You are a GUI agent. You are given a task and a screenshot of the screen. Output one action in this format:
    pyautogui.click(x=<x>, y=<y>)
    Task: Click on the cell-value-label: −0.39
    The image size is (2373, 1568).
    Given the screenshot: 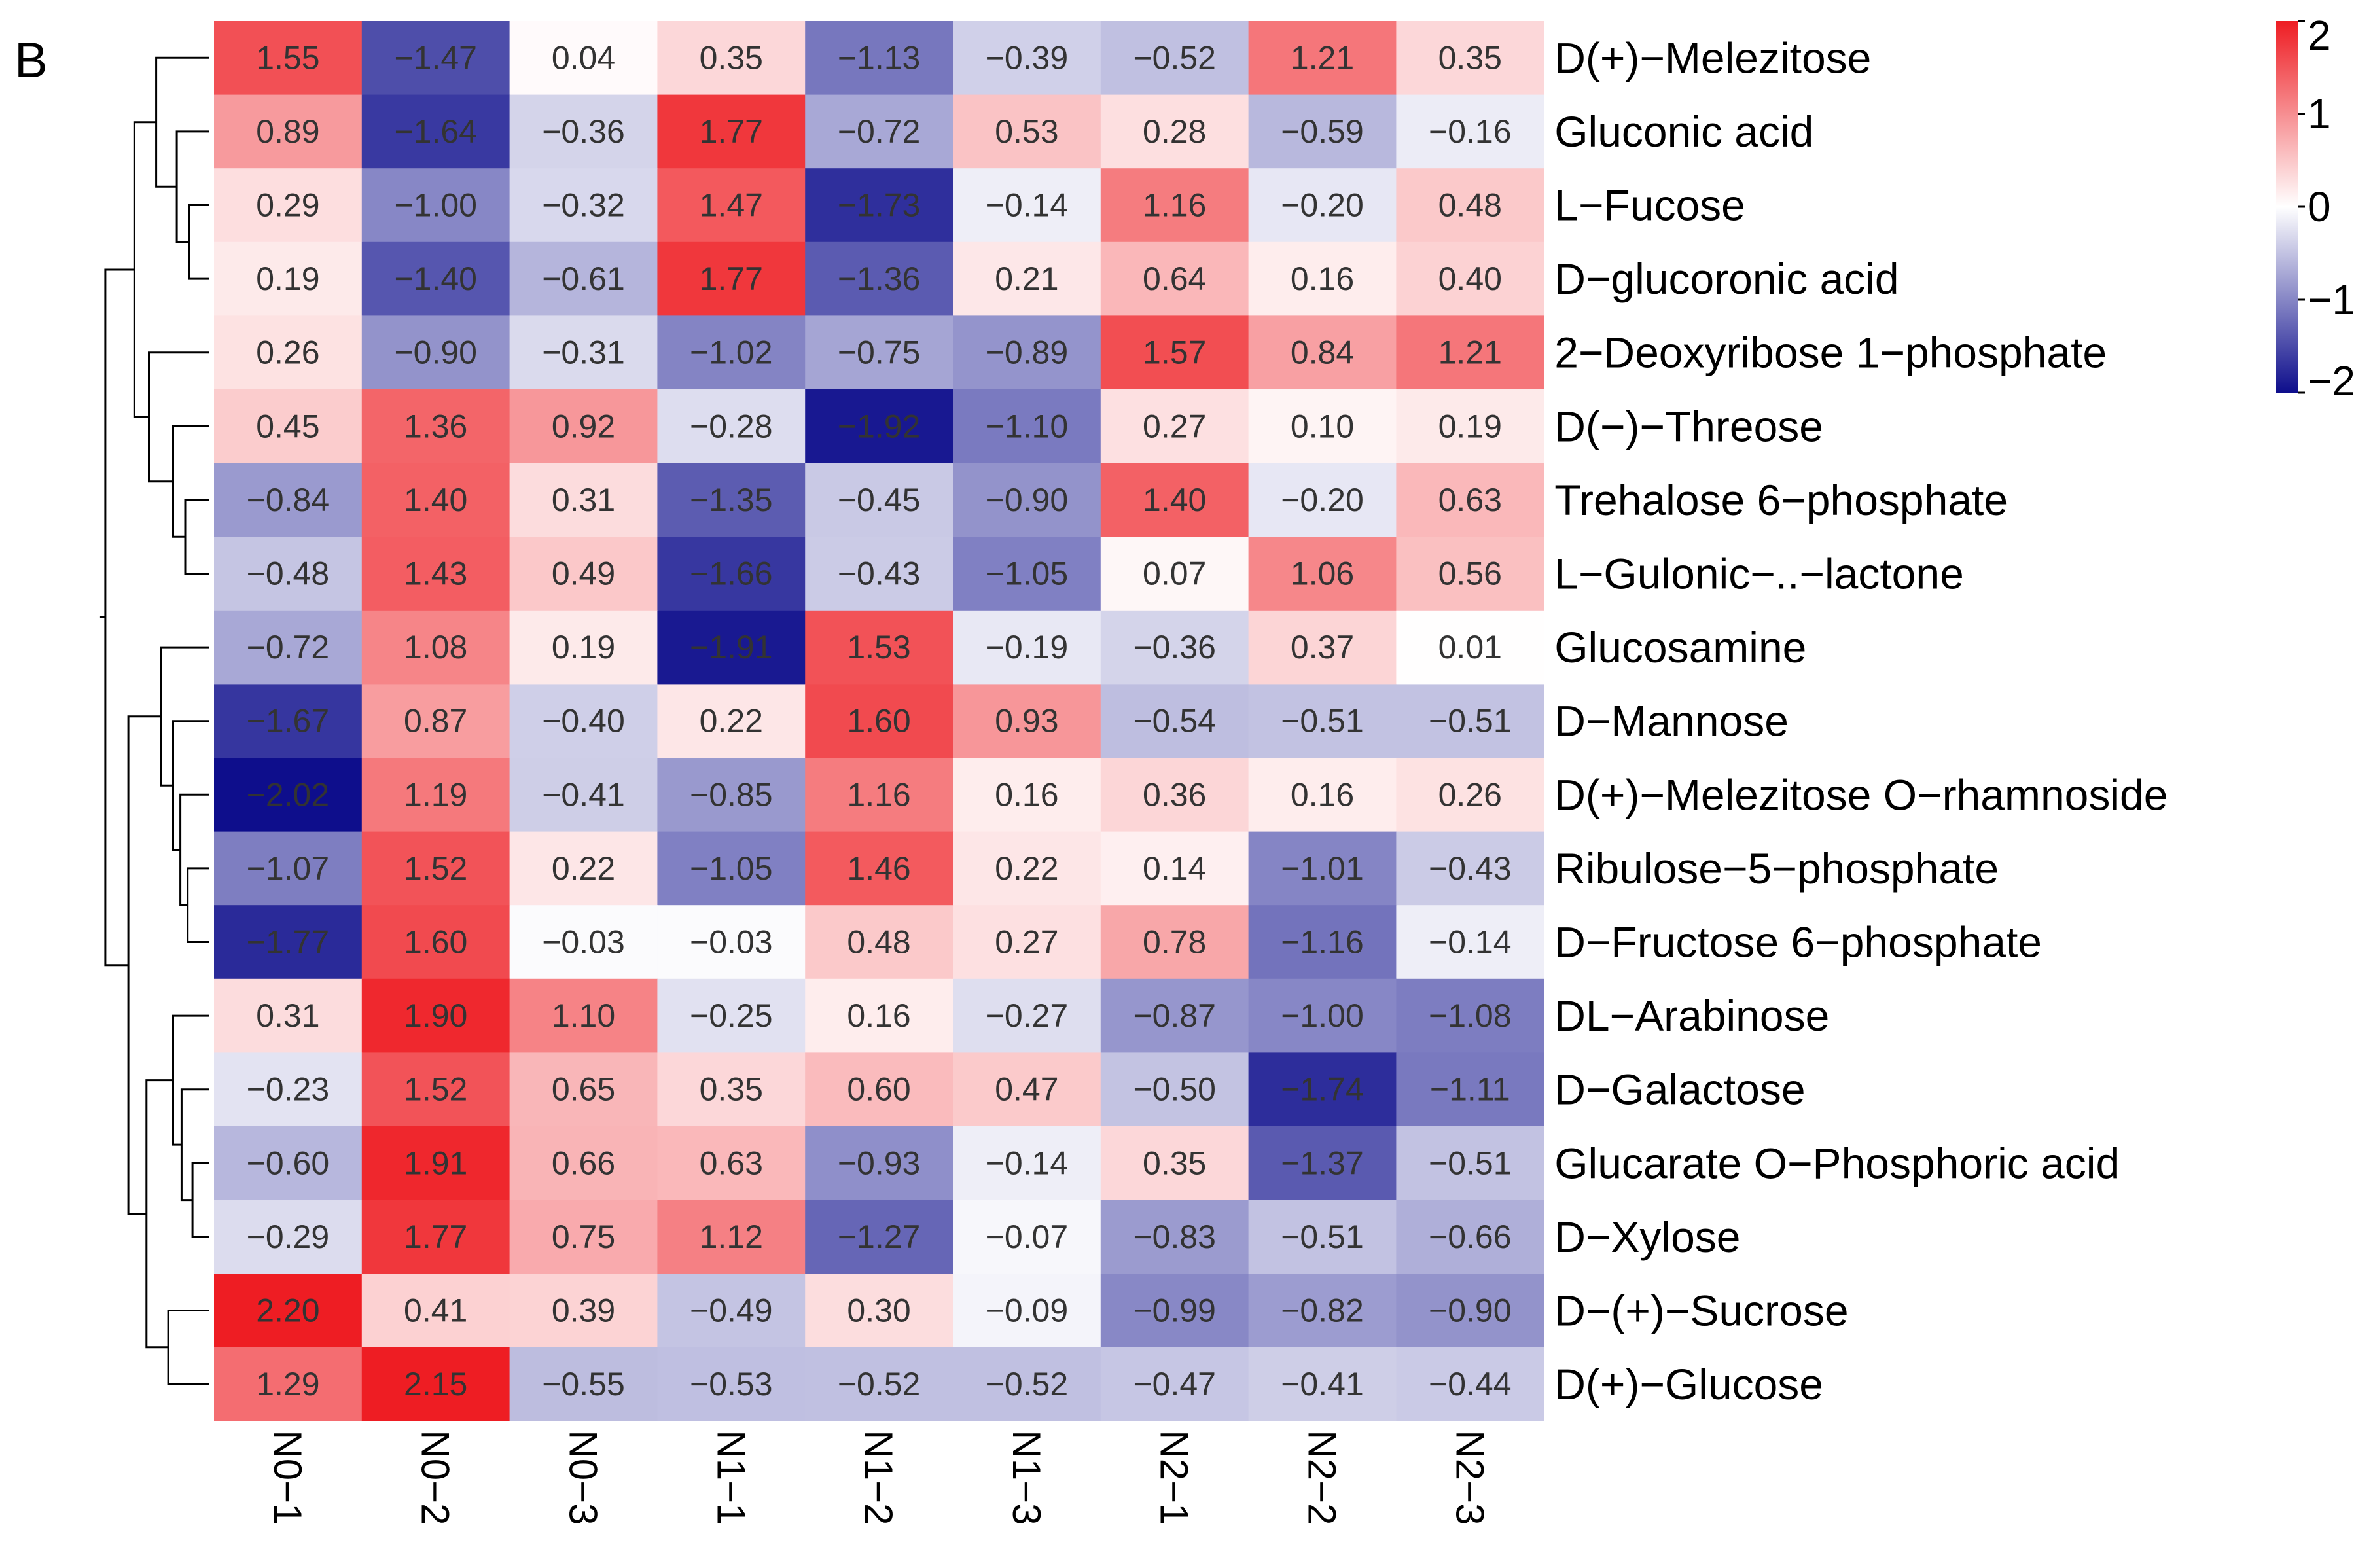 What is the action you would take?
    pyautogui.click(x=1027, y=58)
    